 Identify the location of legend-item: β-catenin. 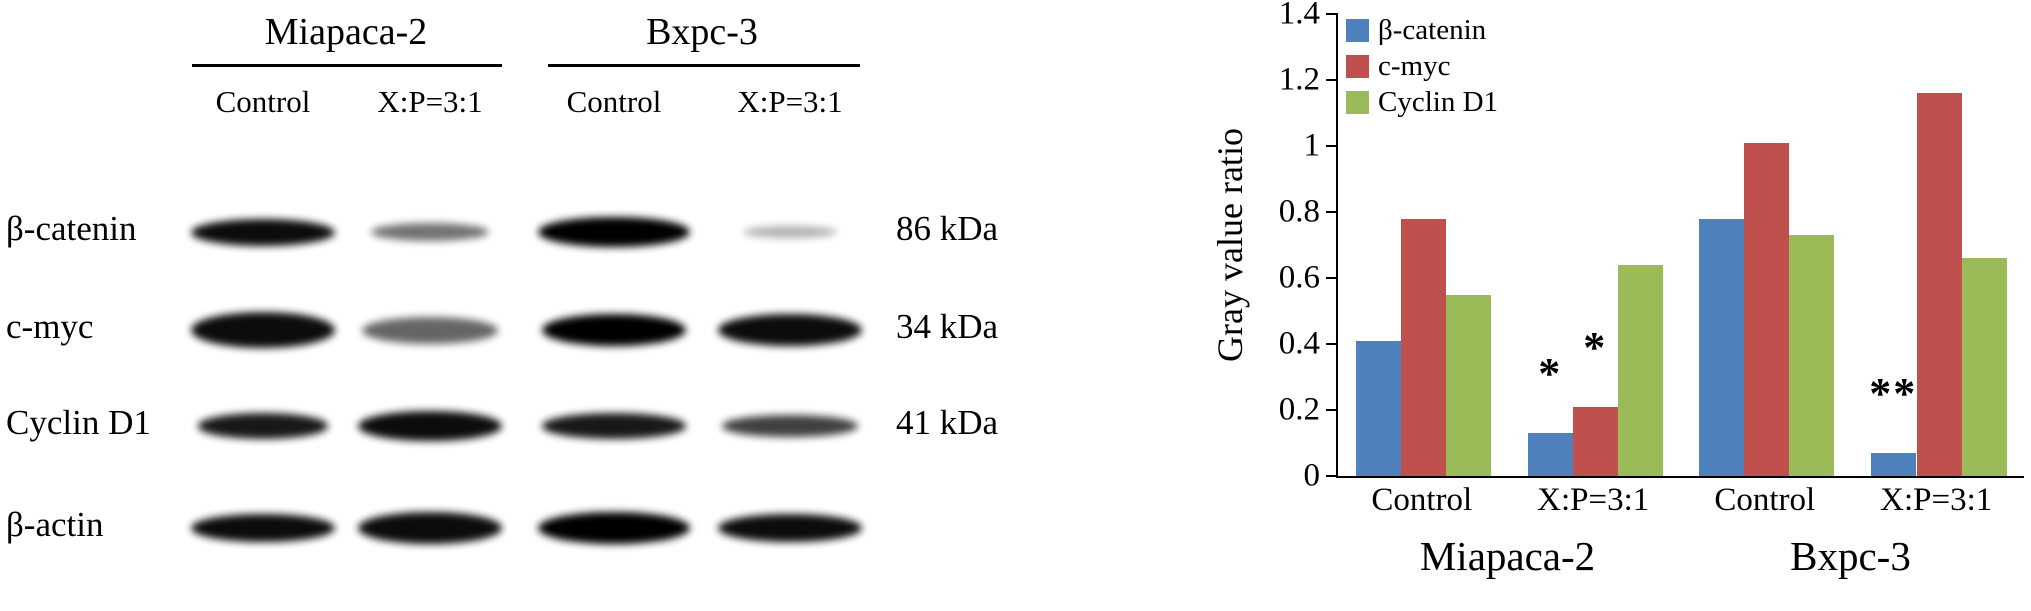
(1422, 30).